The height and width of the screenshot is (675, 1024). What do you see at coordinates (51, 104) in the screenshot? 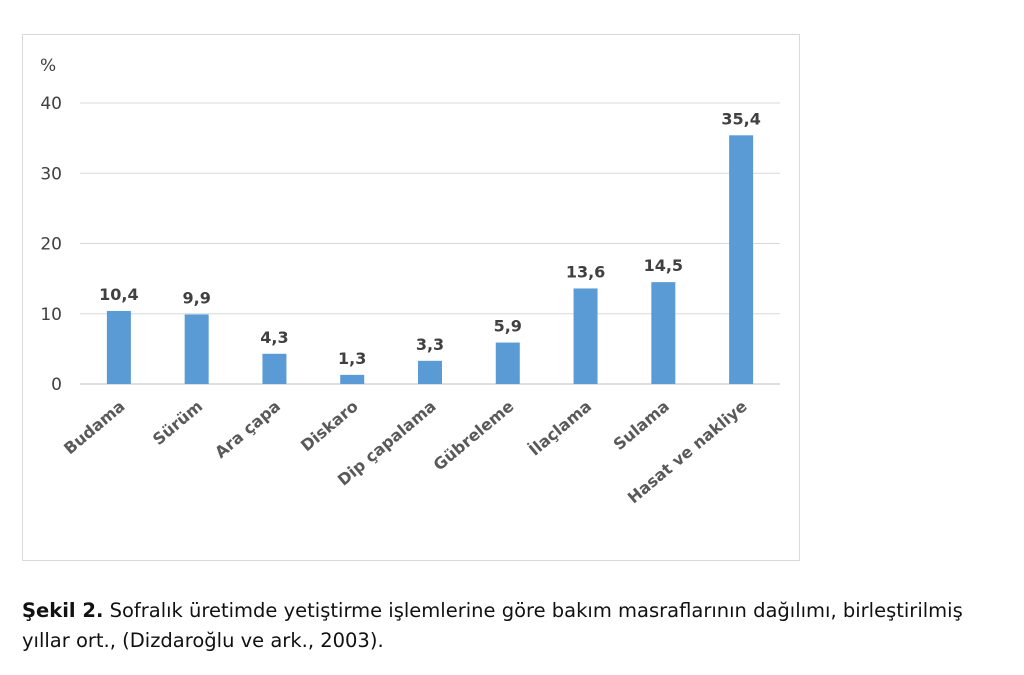
I see `y-tick-label: 40` at bounding box center [51, 104].